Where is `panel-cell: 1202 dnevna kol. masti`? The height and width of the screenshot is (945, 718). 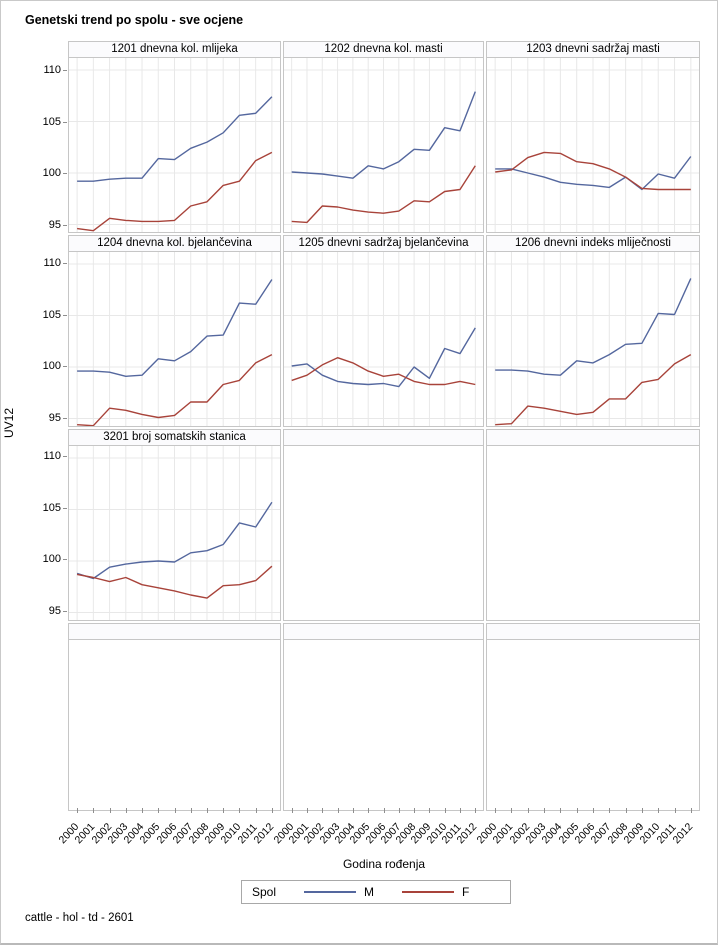
panel-cell: 1202 dnevna kol. masti is located at coordinates (383, 137).